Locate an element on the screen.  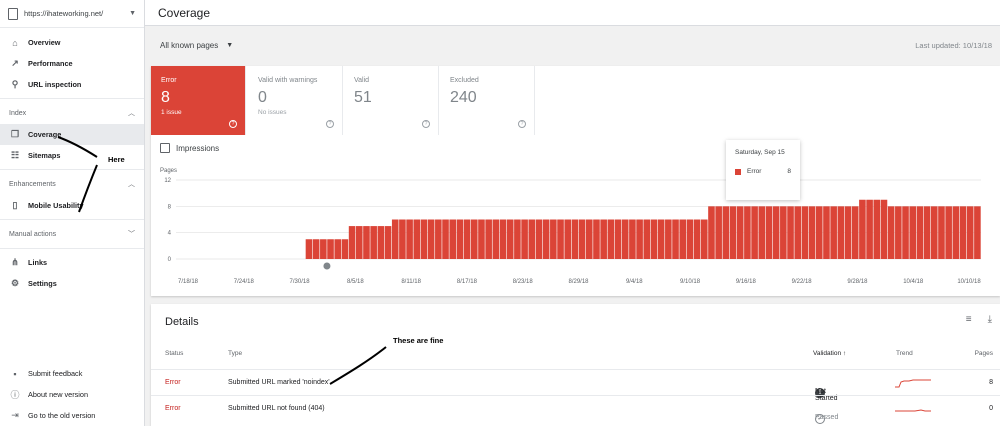
section-index: Index ︿ is located at coordinates (72, 113).